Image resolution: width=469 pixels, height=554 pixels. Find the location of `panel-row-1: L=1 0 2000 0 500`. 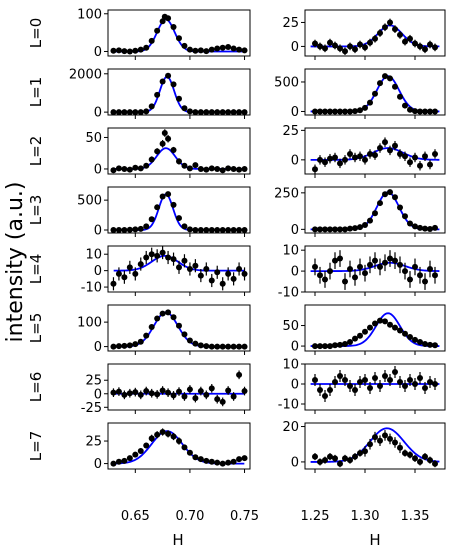

panel-row-1: L=1 0 2000 0 500 is located at coordinates (236, 94).